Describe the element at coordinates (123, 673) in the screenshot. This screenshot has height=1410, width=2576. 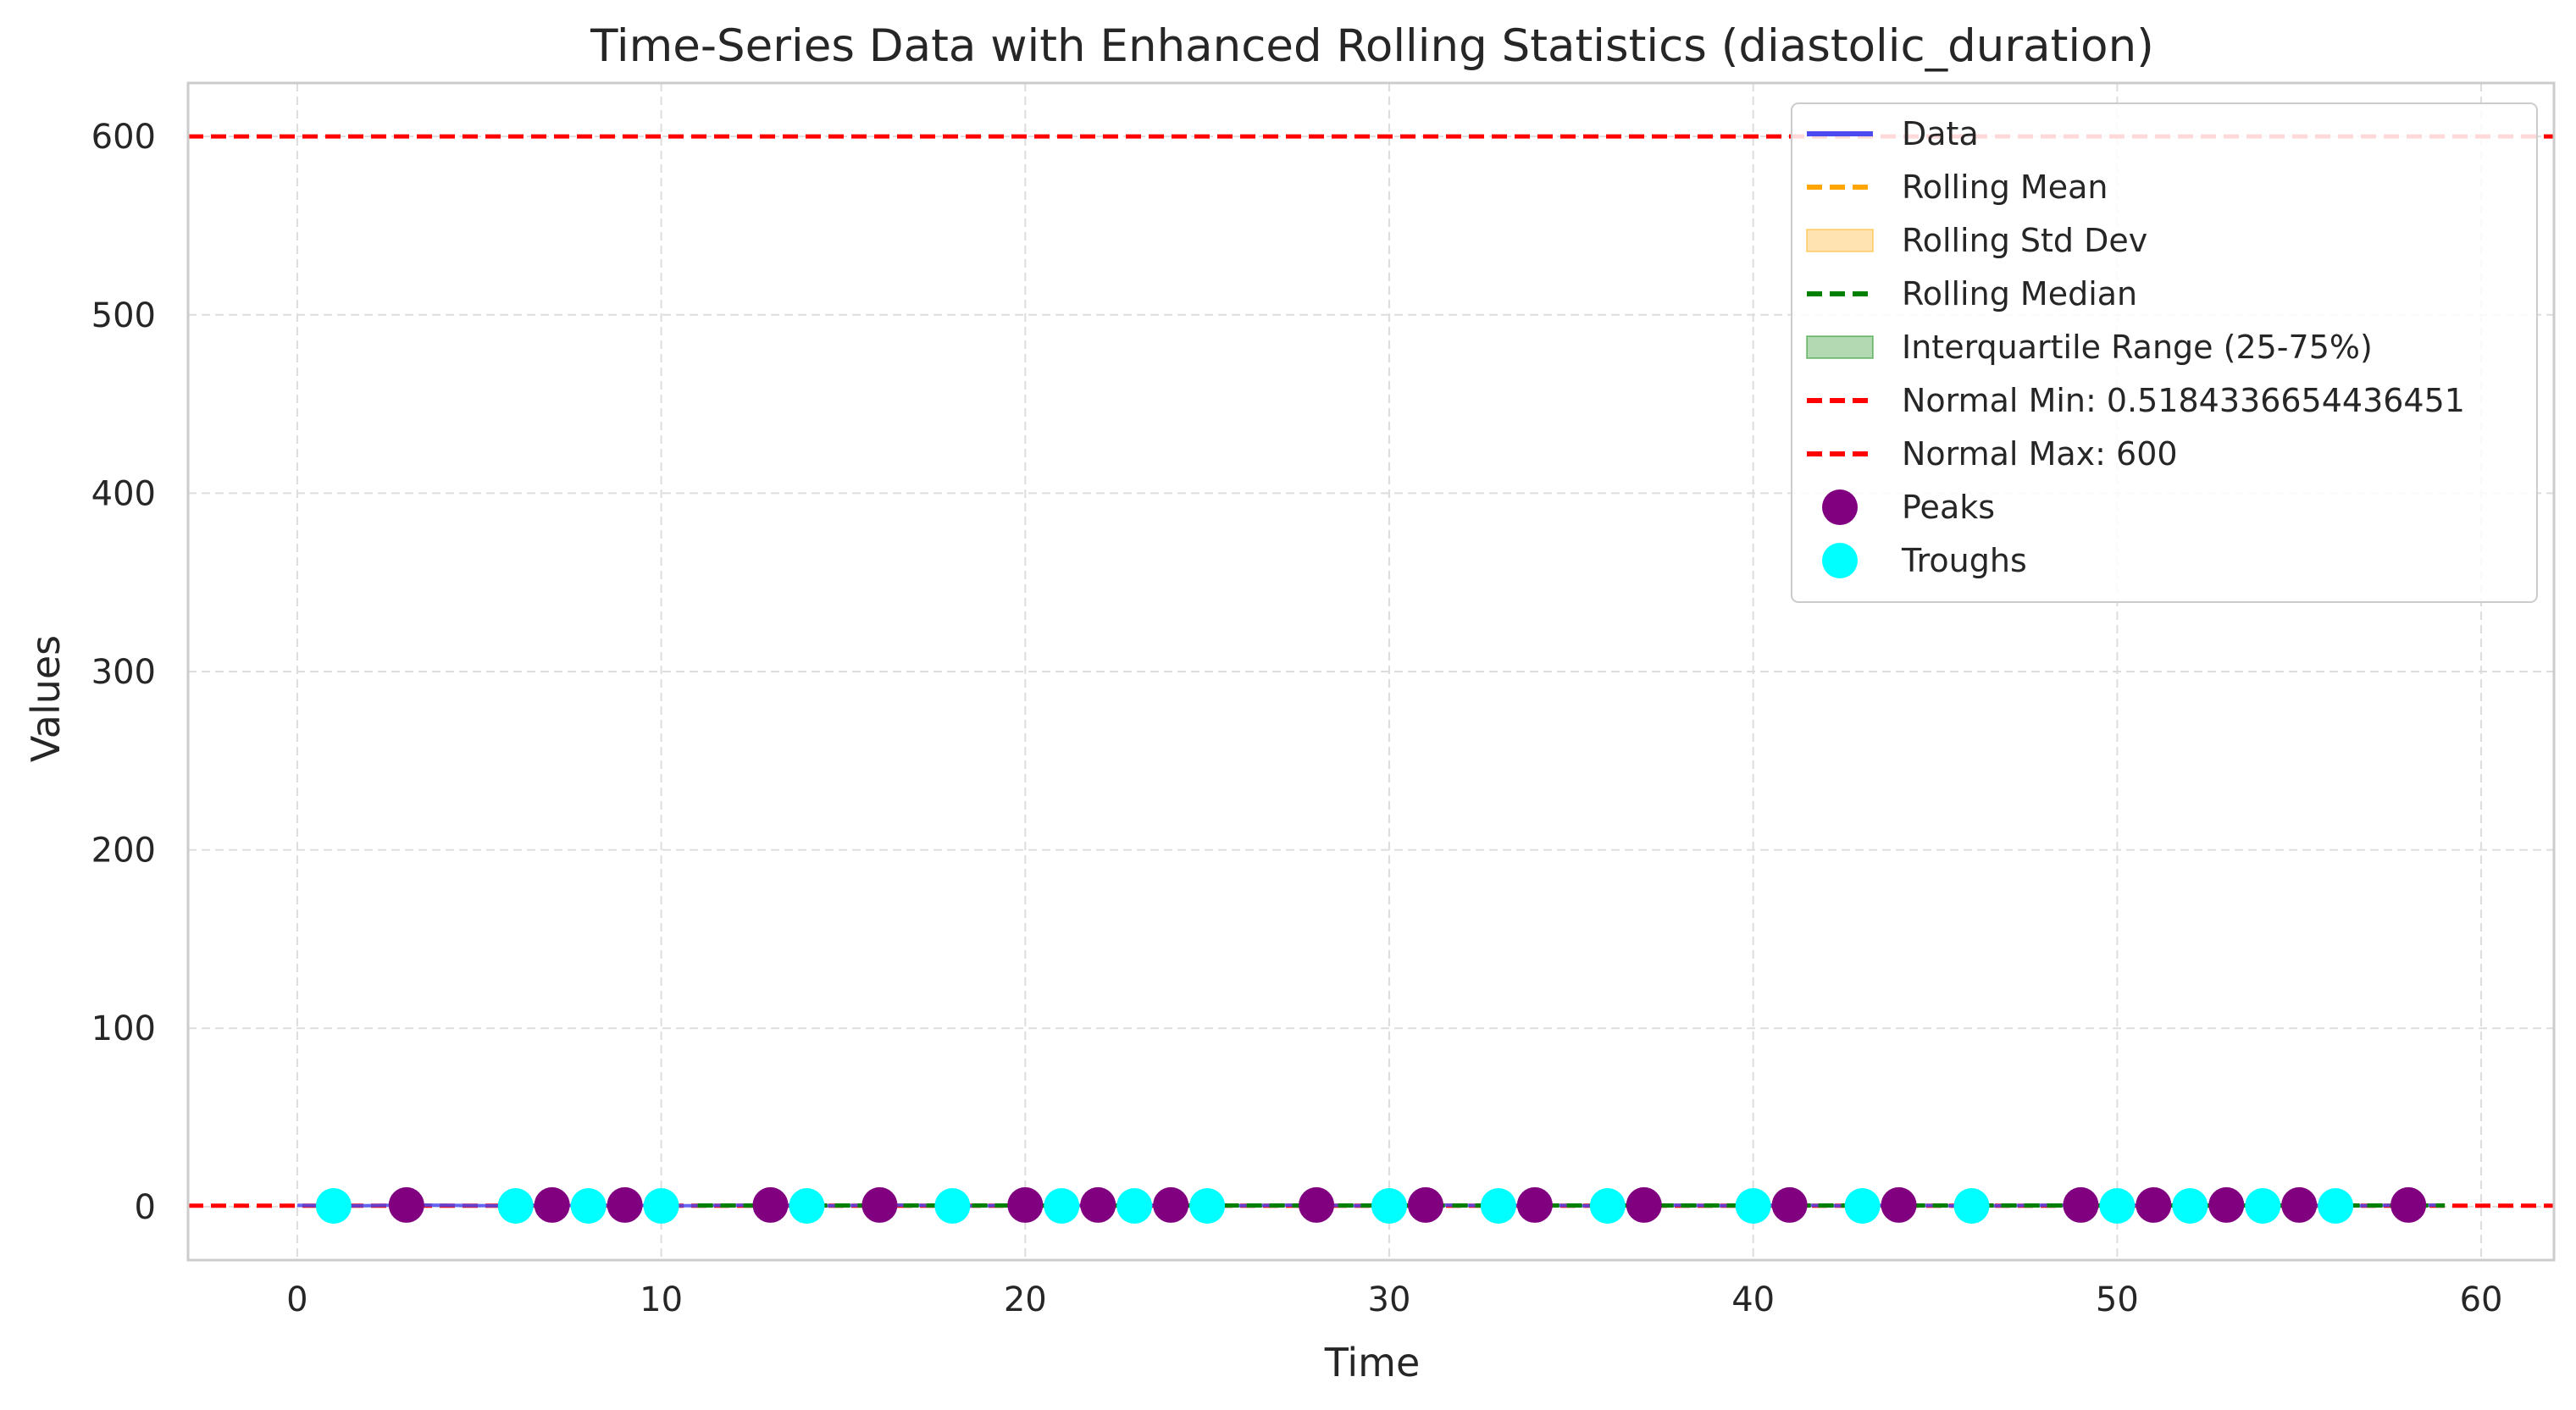
I see `y-tick-label: 300` at that location.